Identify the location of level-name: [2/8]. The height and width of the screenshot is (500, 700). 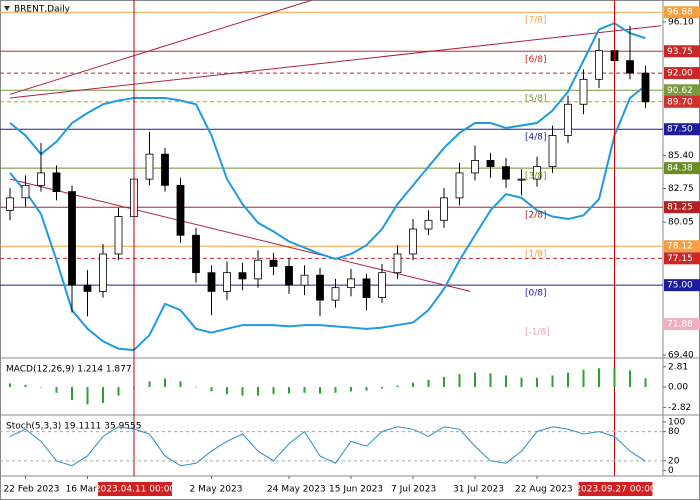
(536, 216).